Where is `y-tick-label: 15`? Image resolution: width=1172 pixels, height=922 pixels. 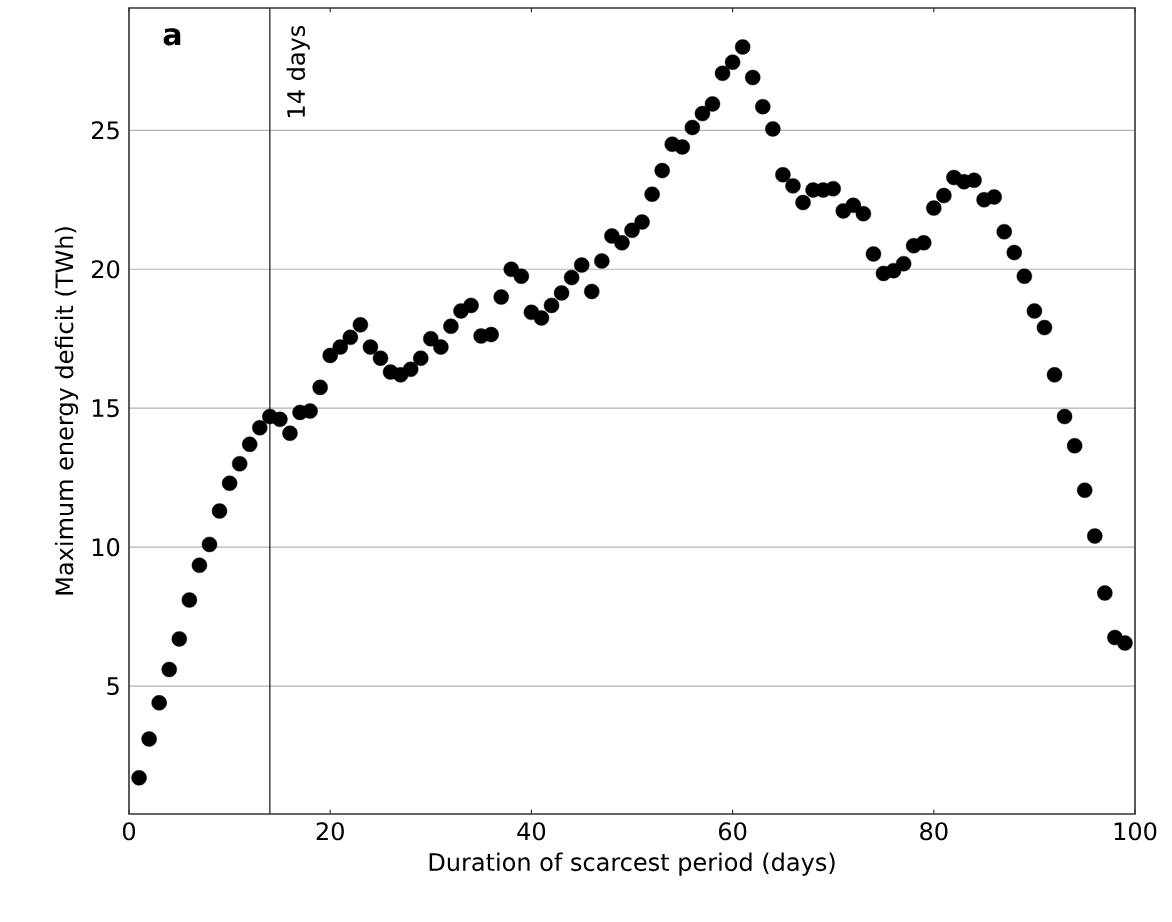
y-tick-label: 15 is located at coordinates (105, 408).